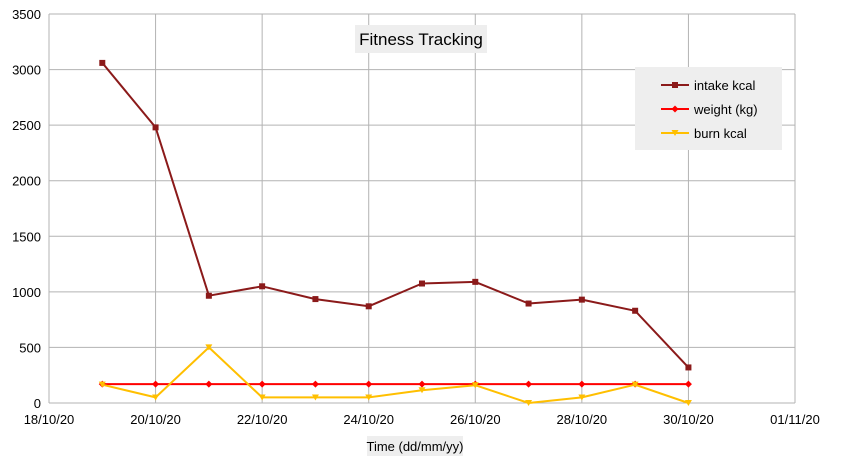  Describe the element at coordinates (688, 419) in the screenshot. I see `x-tick-label: 30/10/20` at that location.